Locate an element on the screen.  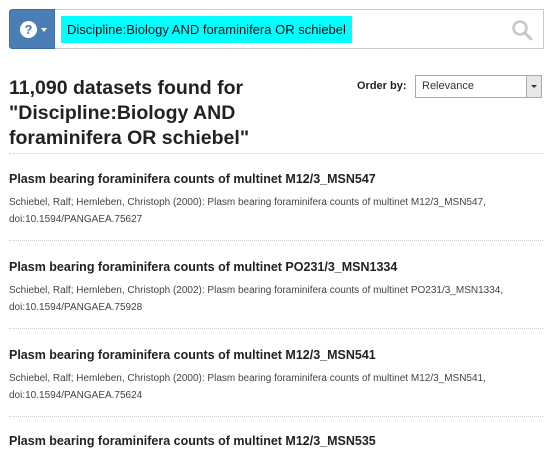
question-icon: ? is located at coordinates (28, 29).